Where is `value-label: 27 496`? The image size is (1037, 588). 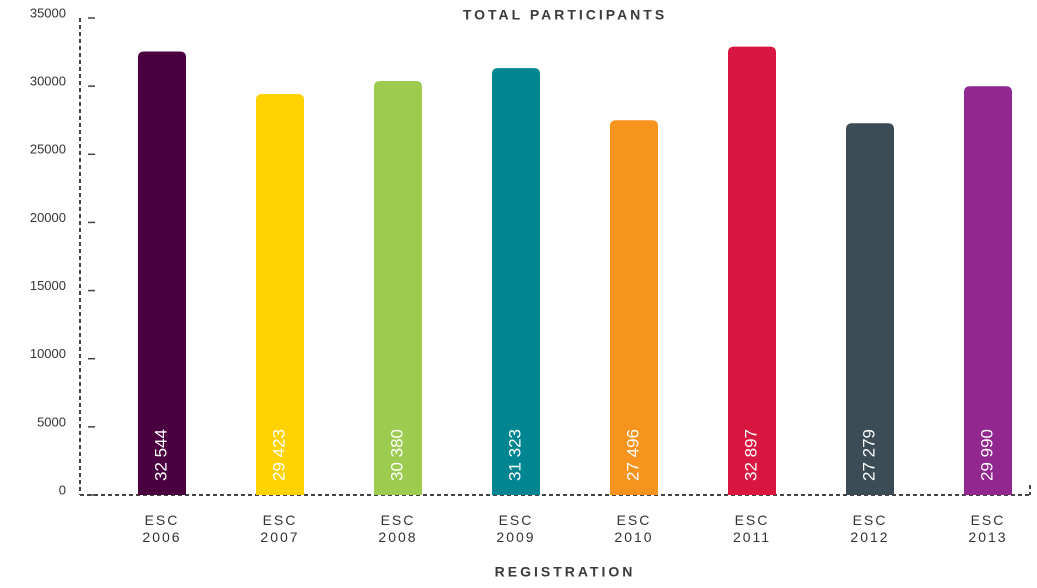
value-label: 27 496 is located at coordinates (632, 455).